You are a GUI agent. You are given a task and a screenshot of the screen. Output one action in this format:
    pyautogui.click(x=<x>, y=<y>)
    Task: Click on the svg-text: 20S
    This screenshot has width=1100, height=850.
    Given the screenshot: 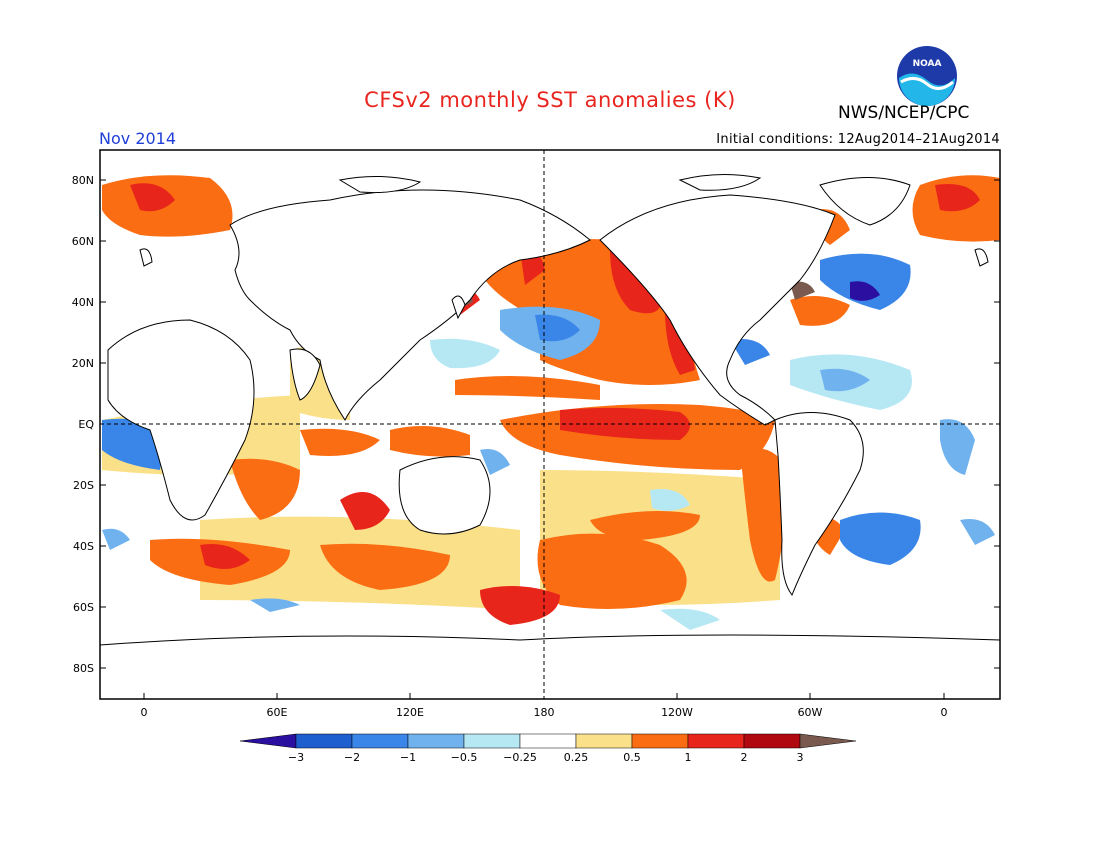 What is the action you would take?
    pyautogui.click(x=83, y=485)
    